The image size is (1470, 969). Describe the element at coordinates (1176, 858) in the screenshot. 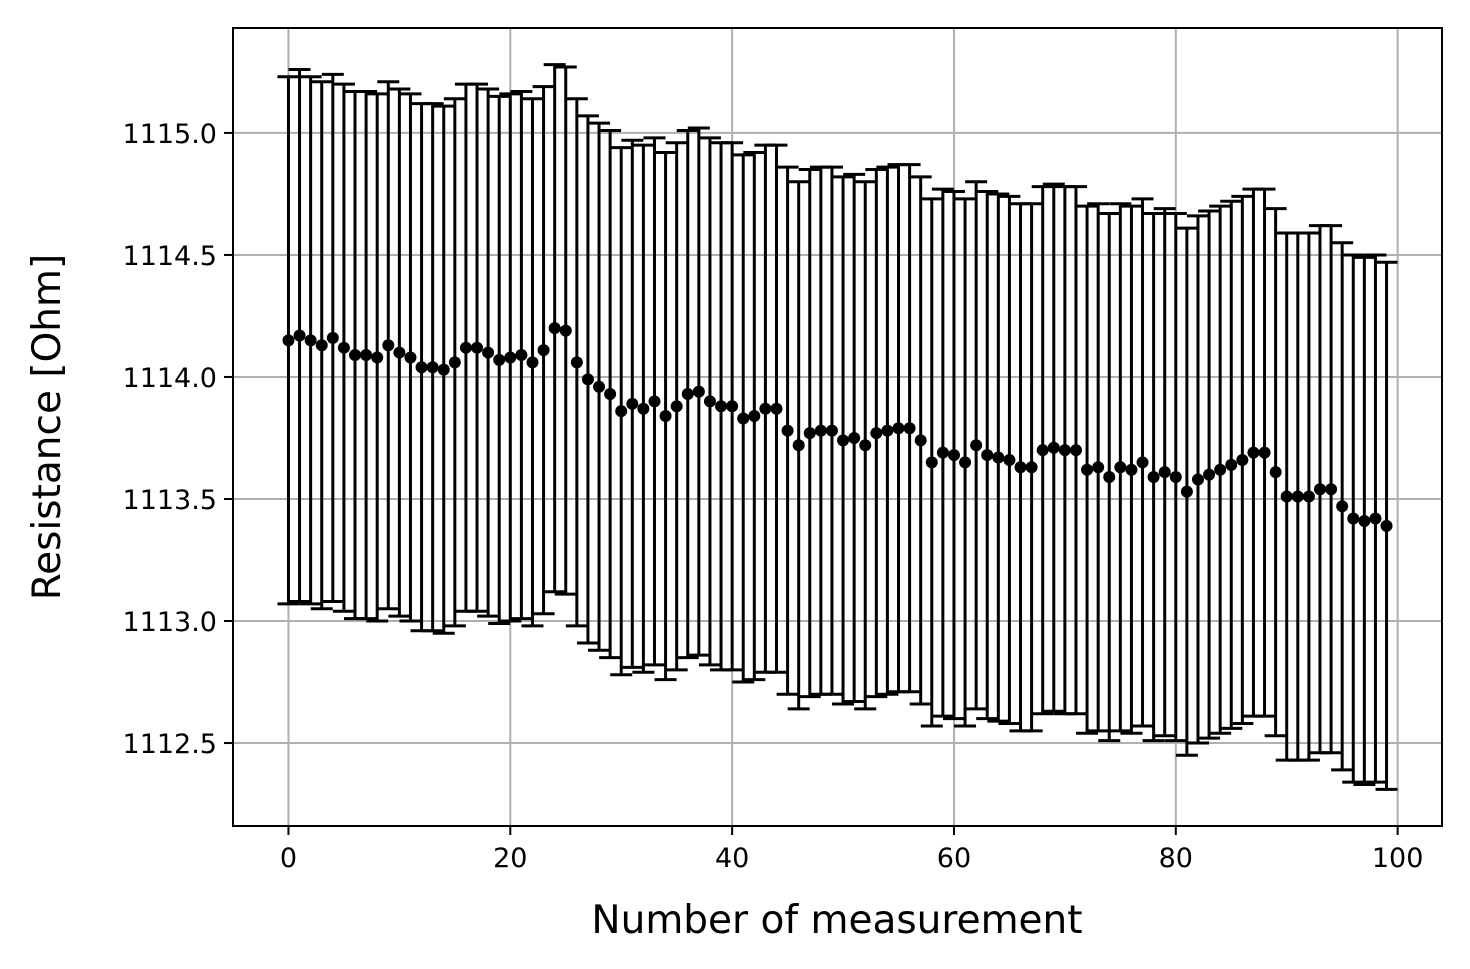

I see `x-tick-label: 80` at that location.